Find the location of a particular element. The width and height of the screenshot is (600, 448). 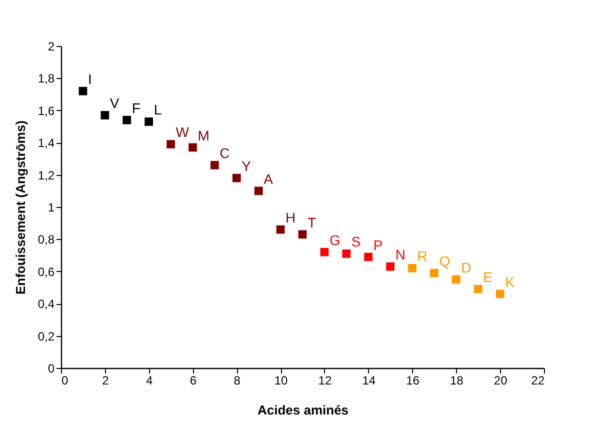

annotation: Y is located at coordinates (247, 166).